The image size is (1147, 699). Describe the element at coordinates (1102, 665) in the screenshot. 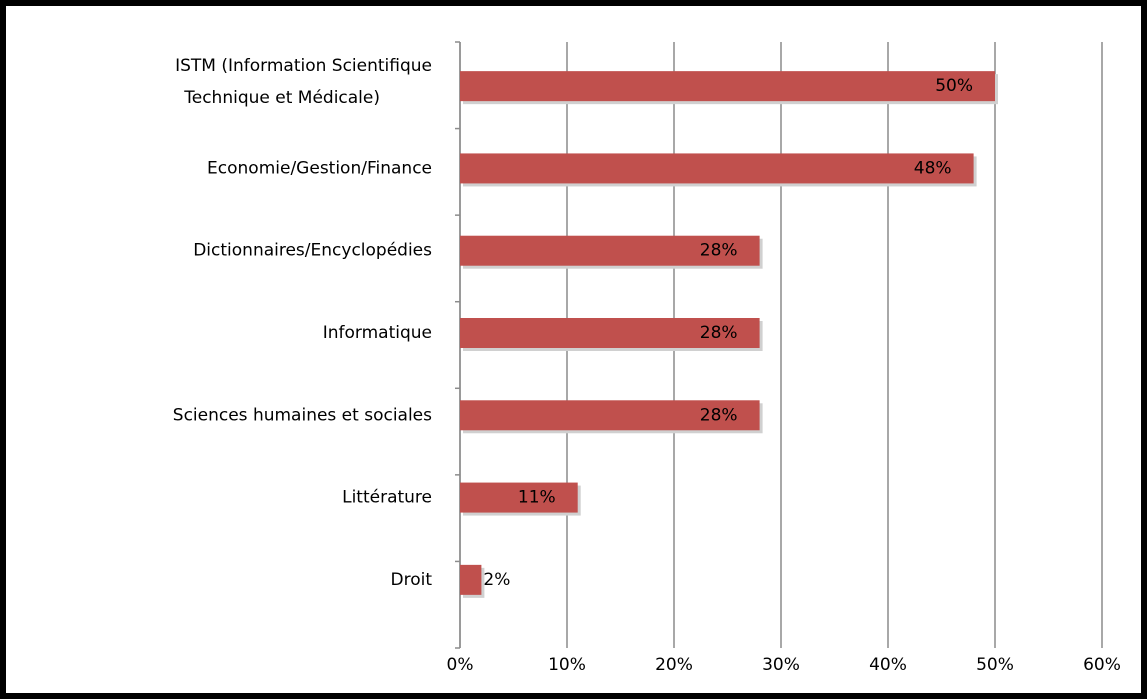

I see `x-tick-label: 60%` at that location.